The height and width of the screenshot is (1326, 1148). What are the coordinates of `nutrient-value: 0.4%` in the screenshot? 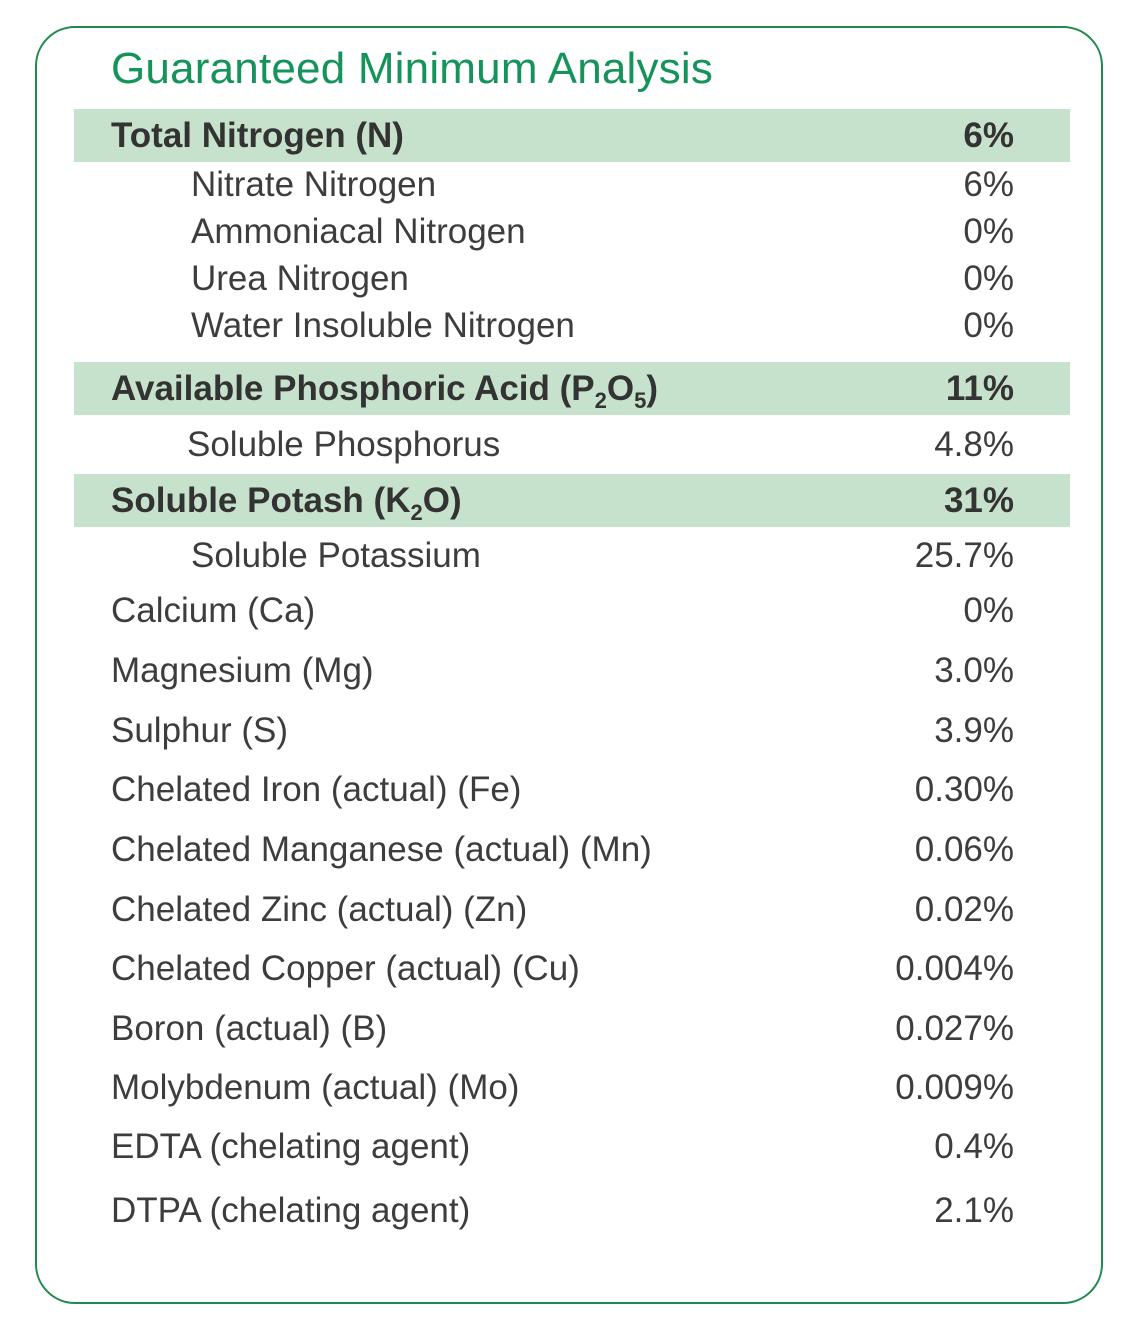 It's located at (974, 1146).